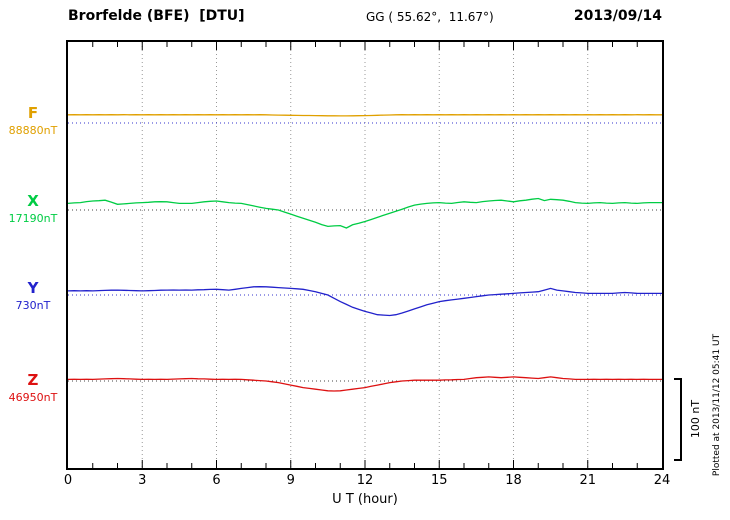  What do you see at coordinates (717, 405) in the screenshot?
I see `plotted-at-note: Plotted at 2013/11/12 05:41 UT` at bounding box center [717, 405].